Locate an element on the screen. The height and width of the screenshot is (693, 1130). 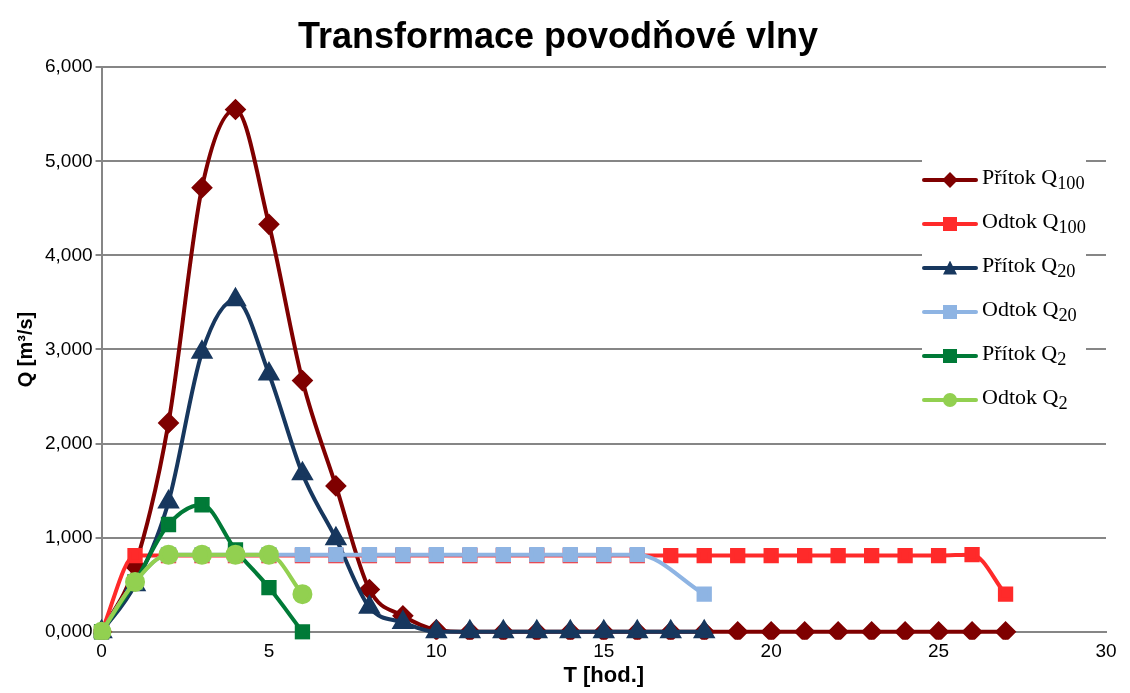
x-tick-label: 30 is located at coordinates (1106, 651).